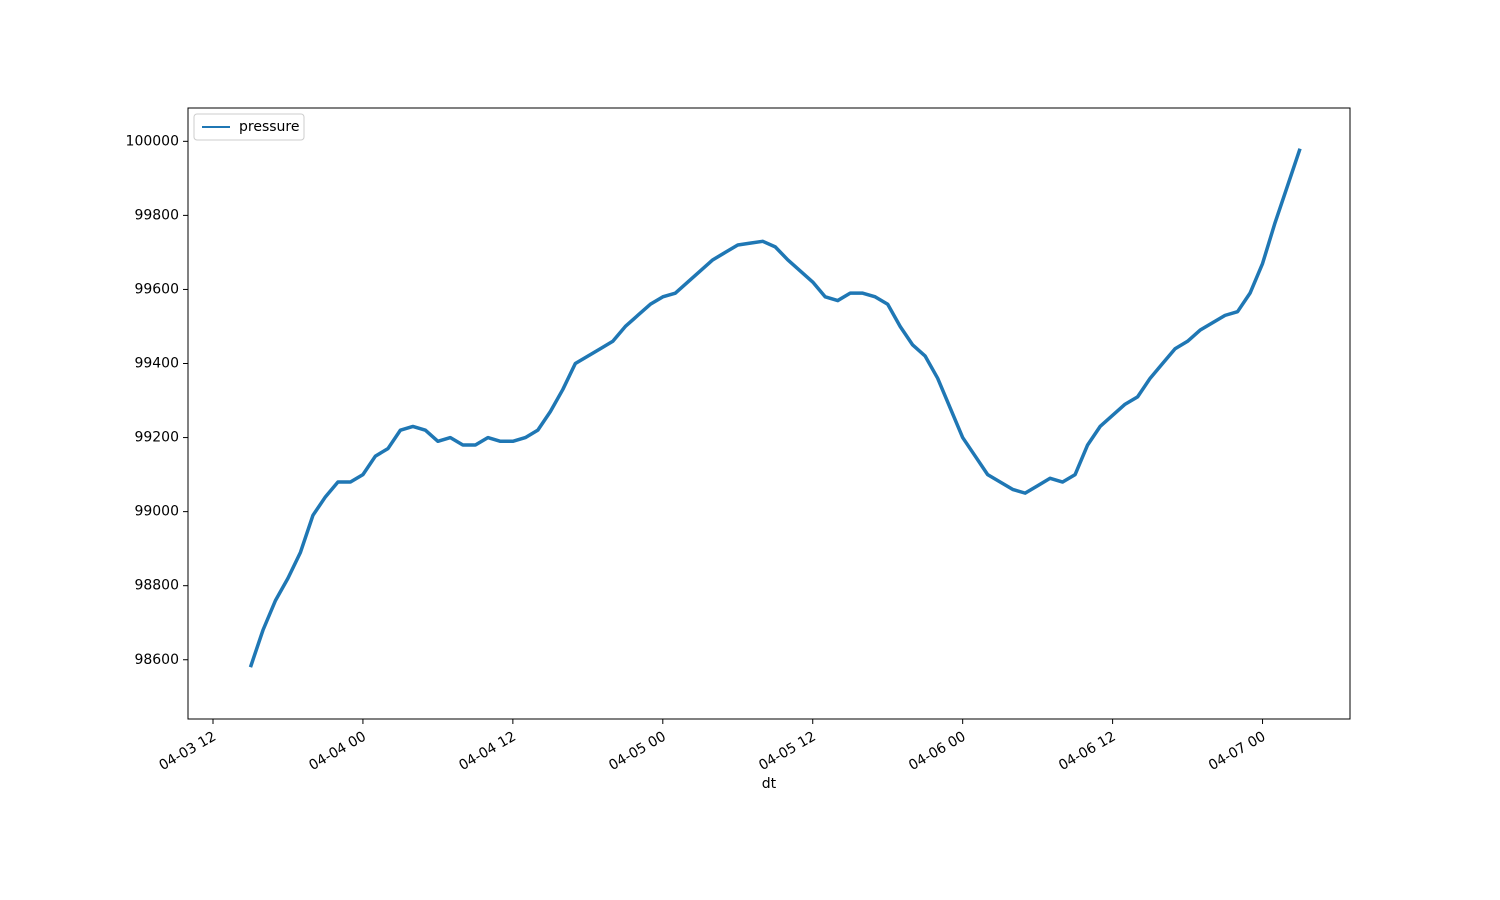 This screenshot has height=900, width=1500. What do you see at coordinates (1237, 751) in the screenshot?
I see `x-tick-label: 04-07 00` at bounding box center [1237, 751].